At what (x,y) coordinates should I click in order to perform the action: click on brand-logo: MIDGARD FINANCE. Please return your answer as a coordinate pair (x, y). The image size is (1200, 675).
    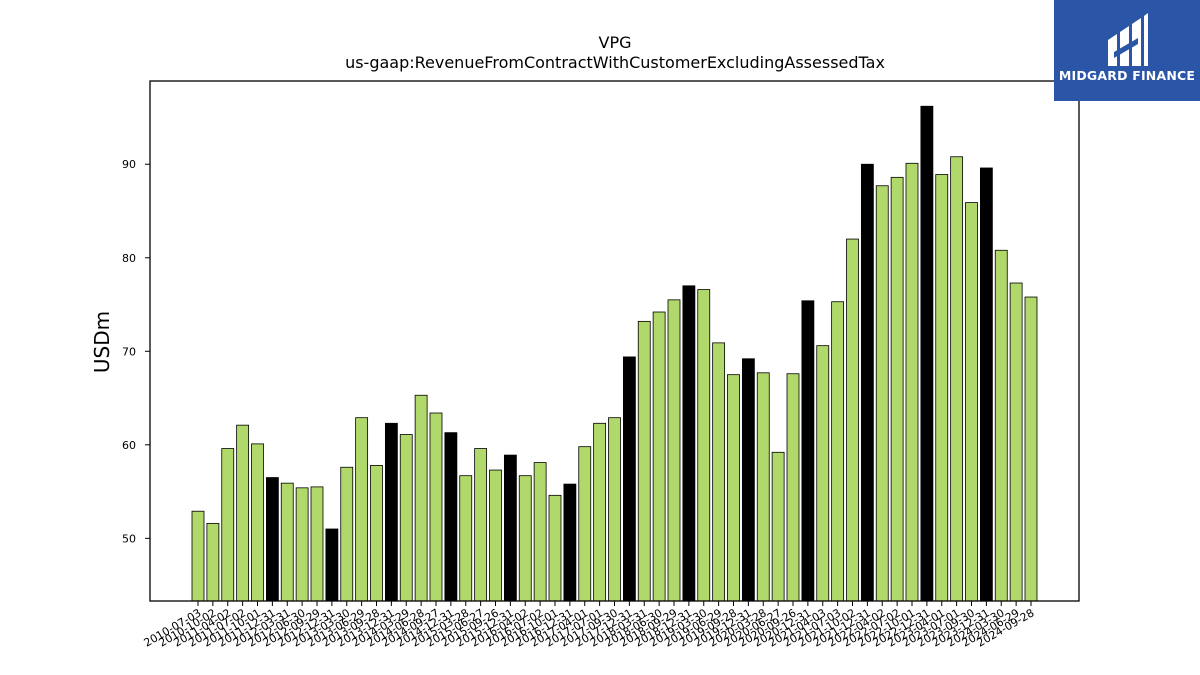
    Looking at the image, I should click on (1127, 50).